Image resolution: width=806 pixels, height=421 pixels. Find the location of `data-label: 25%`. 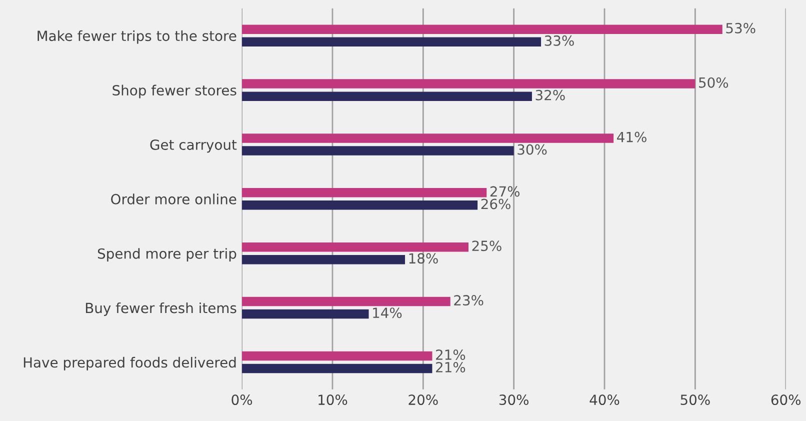

data-label: 25% is located at coordinates (487, 246).